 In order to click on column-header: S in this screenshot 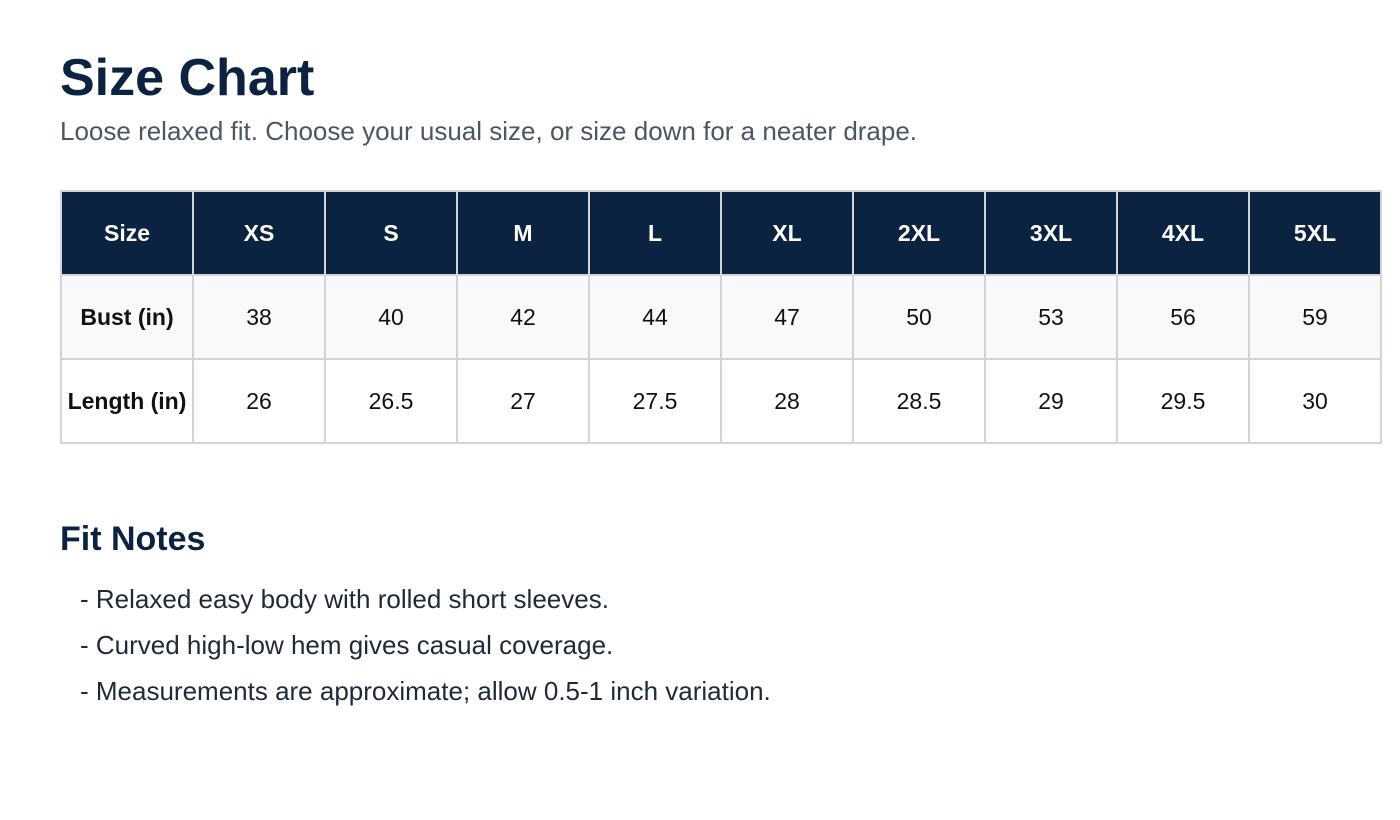, I will do `click(391, 233)`.